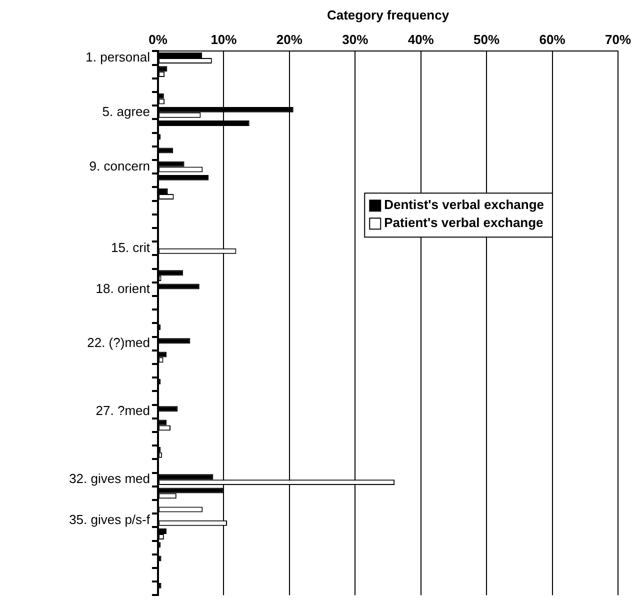  What do you see at coordinates (464, 204) in the screenshot?
I see `legend-label: Dentist's verbal exchange` at bounding box center [464, 204].